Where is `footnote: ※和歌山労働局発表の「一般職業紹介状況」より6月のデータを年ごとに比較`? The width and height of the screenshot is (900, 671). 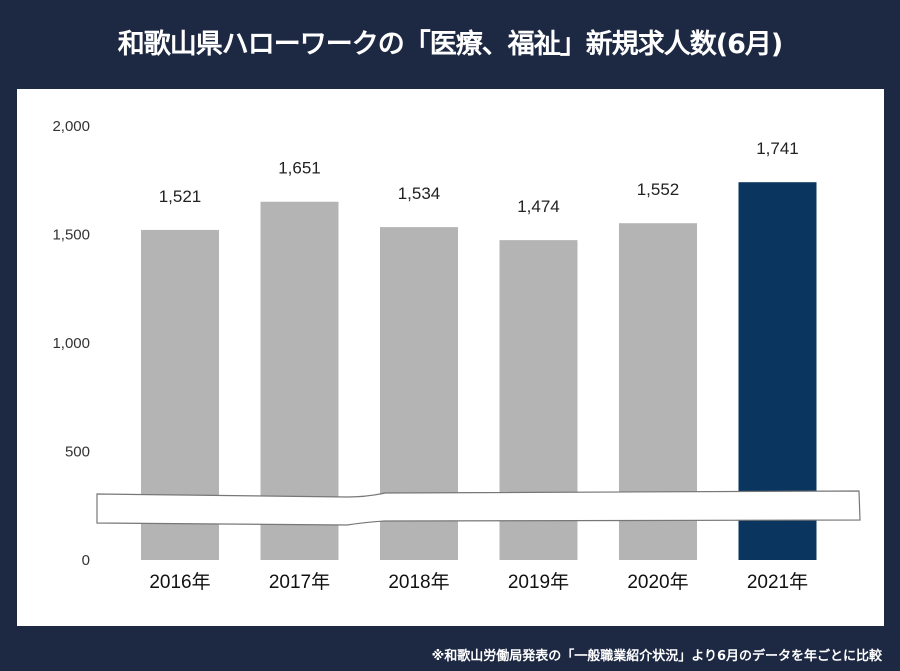 footnote: ※和歌山労働局発表の「一般職業紹介状況」より6月のデータを年ごとに比較 is located at coordinates (656, 656).